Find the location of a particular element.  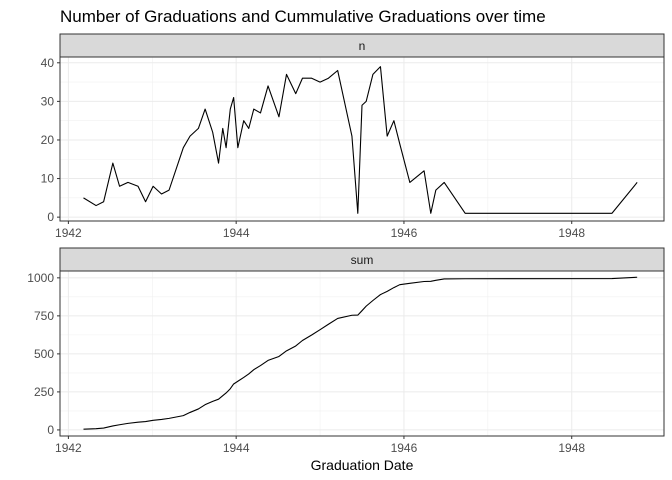

x-tick-label-sum: 1948 is located at coordinates (571, 448).